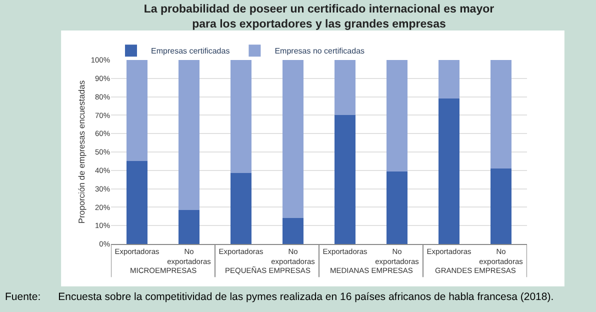 This screenshot has width=596, height=312. I want to click on legend-label: Empresas no certificadas, so click(319, 51).